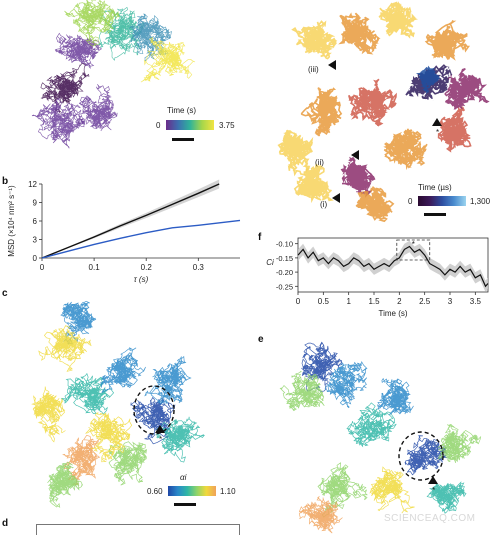 The width and height of the screenshot is (492, 535). What do you see at coordinates (228, 491) in the screenshot?
I see `panel-c-colorbar-max: 1.10` at bounding box center [228, 491].